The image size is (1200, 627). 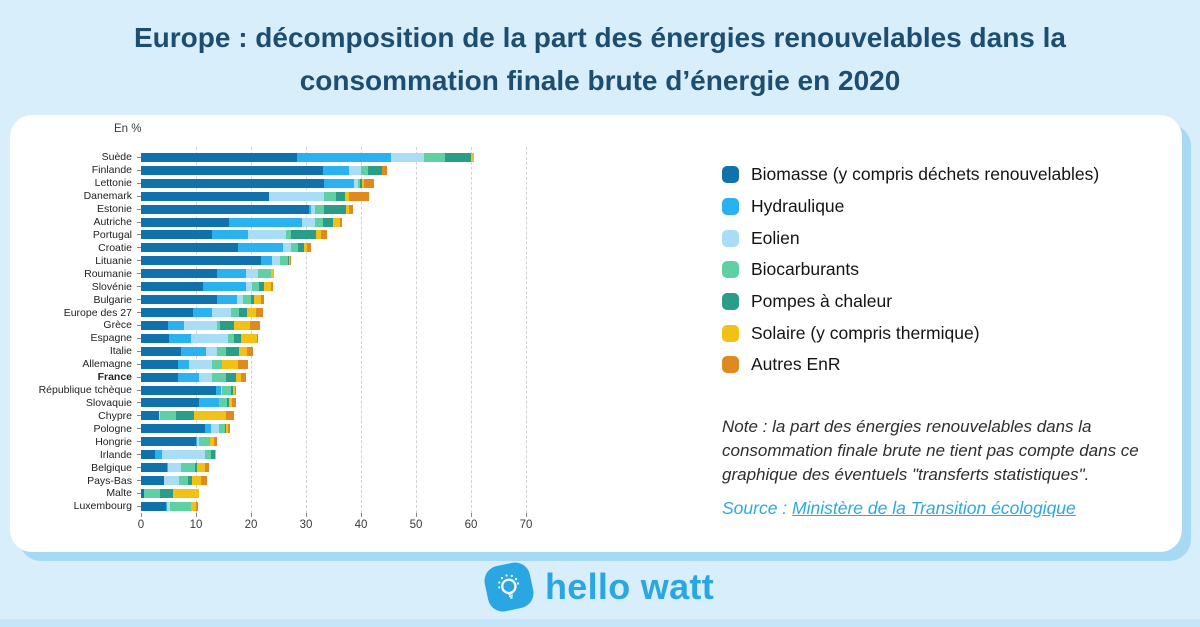 What do you see at coordinates (102, 506) in the screenshot?
I see `country-label: Luxembourg` at bounding box center [102, 506].